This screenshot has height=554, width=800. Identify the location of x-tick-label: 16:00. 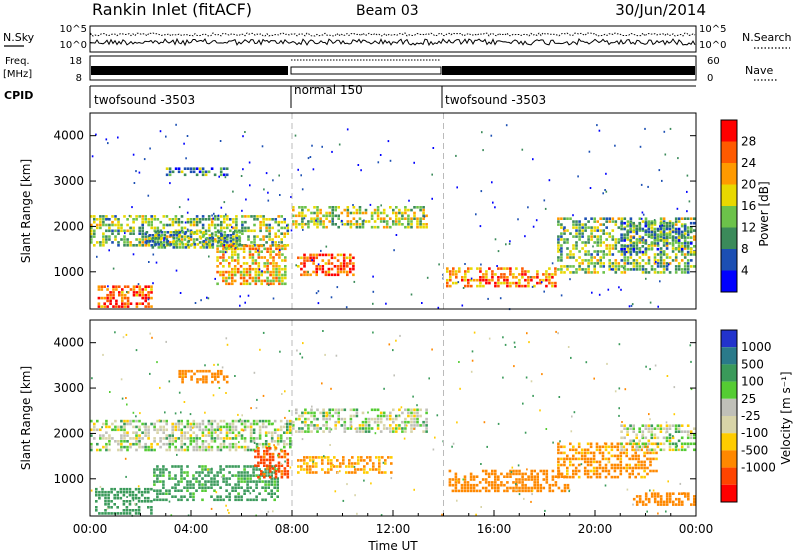
(494, 529).